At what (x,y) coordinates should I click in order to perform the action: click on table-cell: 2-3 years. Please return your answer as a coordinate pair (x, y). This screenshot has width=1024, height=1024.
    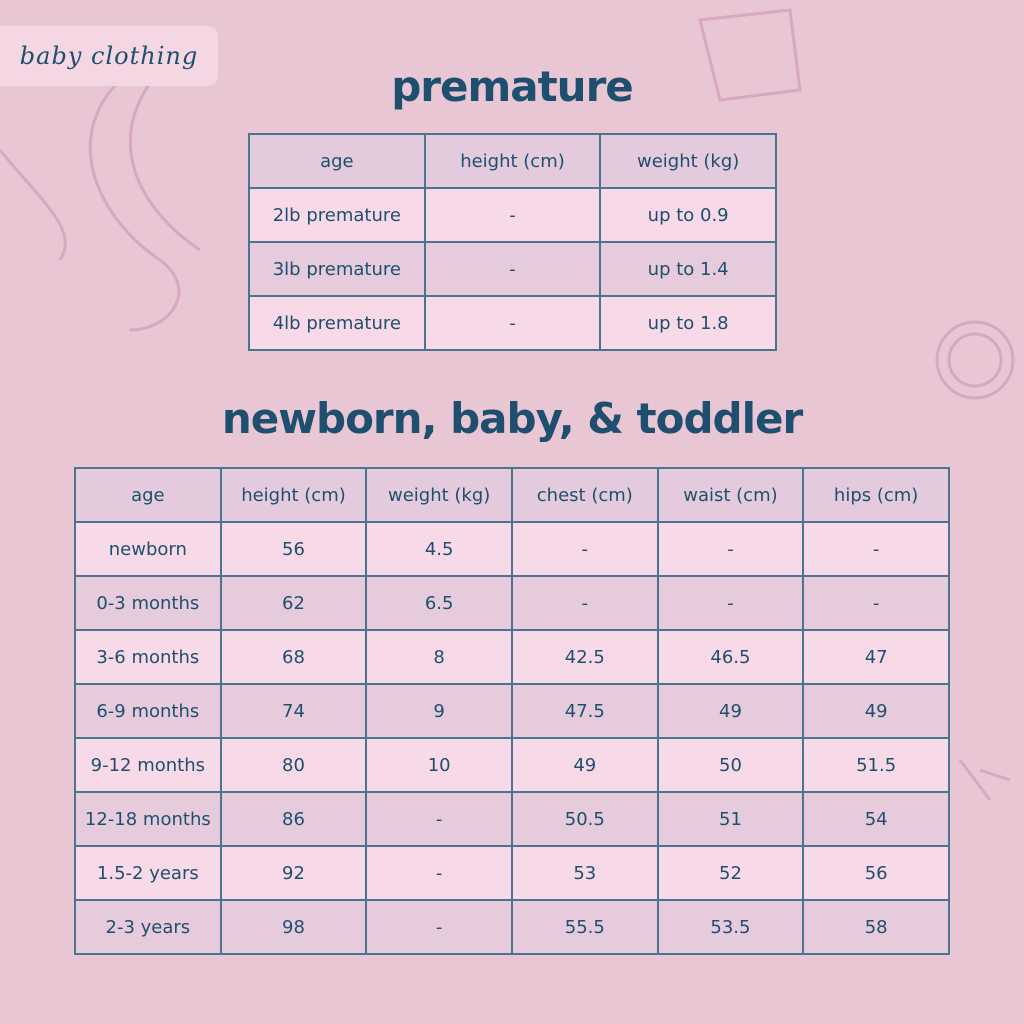
    Looking at the image, I should click on (148, 927).